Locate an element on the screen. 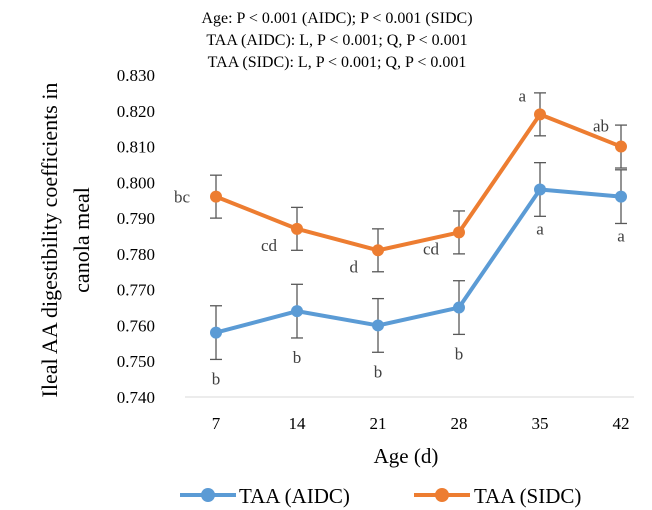  y-tick-label: 0.740 is located at coordinates (136, 397).